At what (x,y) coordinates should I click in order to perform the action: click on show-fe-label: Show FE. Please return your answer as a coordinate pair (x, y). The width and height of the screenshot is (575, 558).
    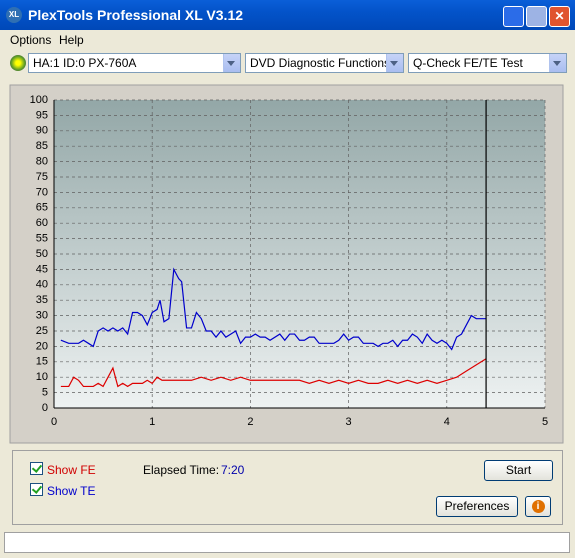
    Looking at the image, I should click on (71, 470).